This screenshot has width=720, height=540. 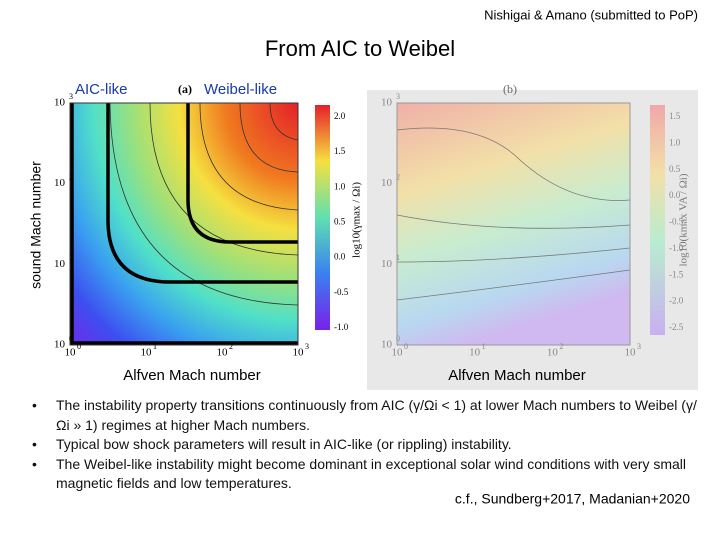 I want to click on aic-label: AIC-like, so click(x=101, y=89).